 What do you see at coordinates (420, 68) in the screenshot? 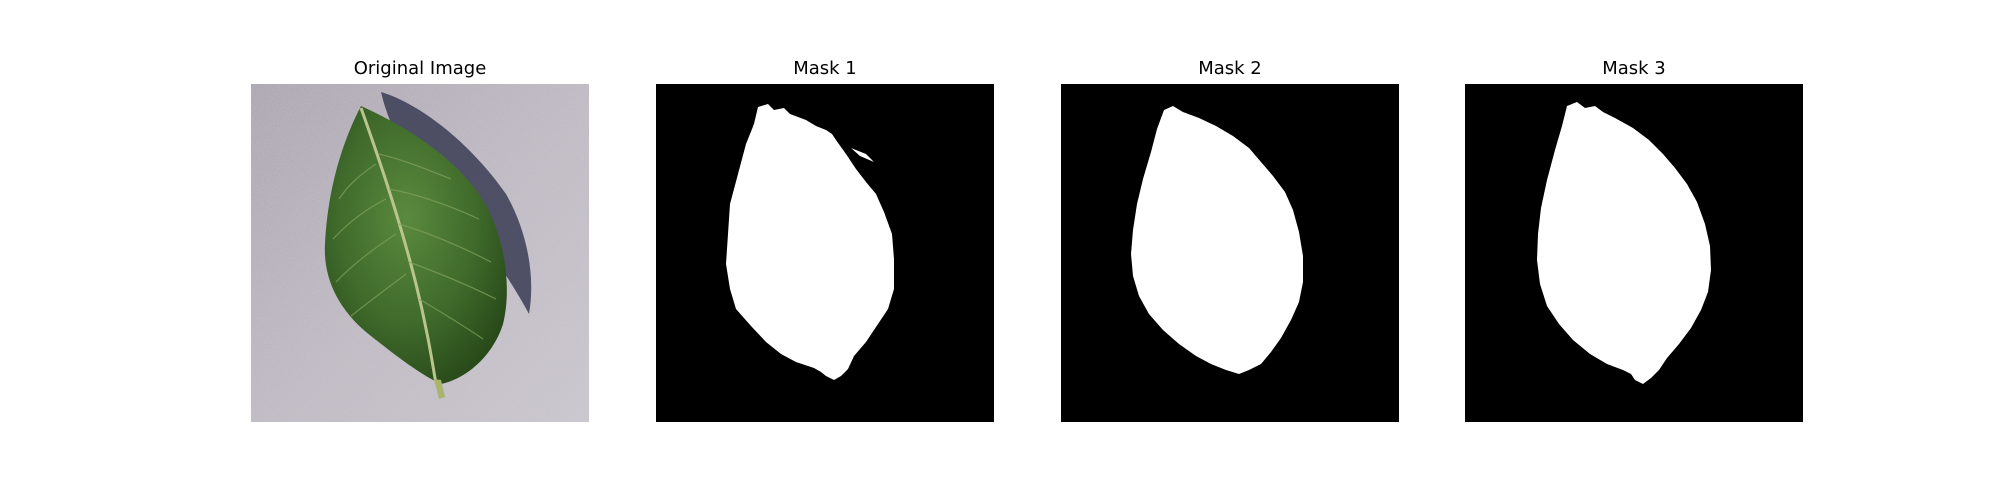
I see `panel-title: Original Image` at bounding box center [420, 68].